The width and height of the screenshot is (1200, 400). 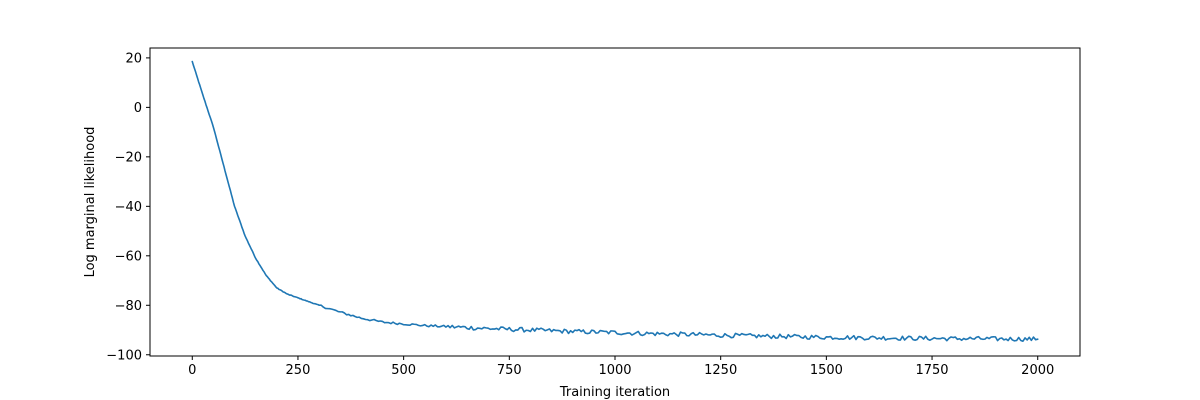 I want to click on y-axis: −100 −80 −60 −40 −20 0 20, so click(x=128, y=207).